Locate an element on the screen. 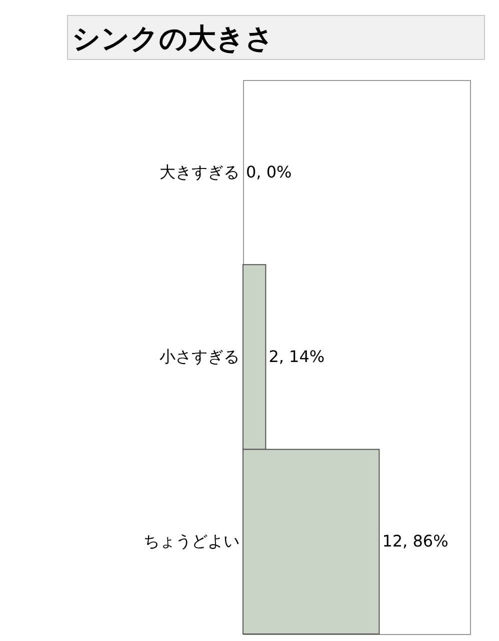 Image resolution: width=499 pixels, height=641 pixels. data-label: 0, 0% is located at coordinates (269, 172).